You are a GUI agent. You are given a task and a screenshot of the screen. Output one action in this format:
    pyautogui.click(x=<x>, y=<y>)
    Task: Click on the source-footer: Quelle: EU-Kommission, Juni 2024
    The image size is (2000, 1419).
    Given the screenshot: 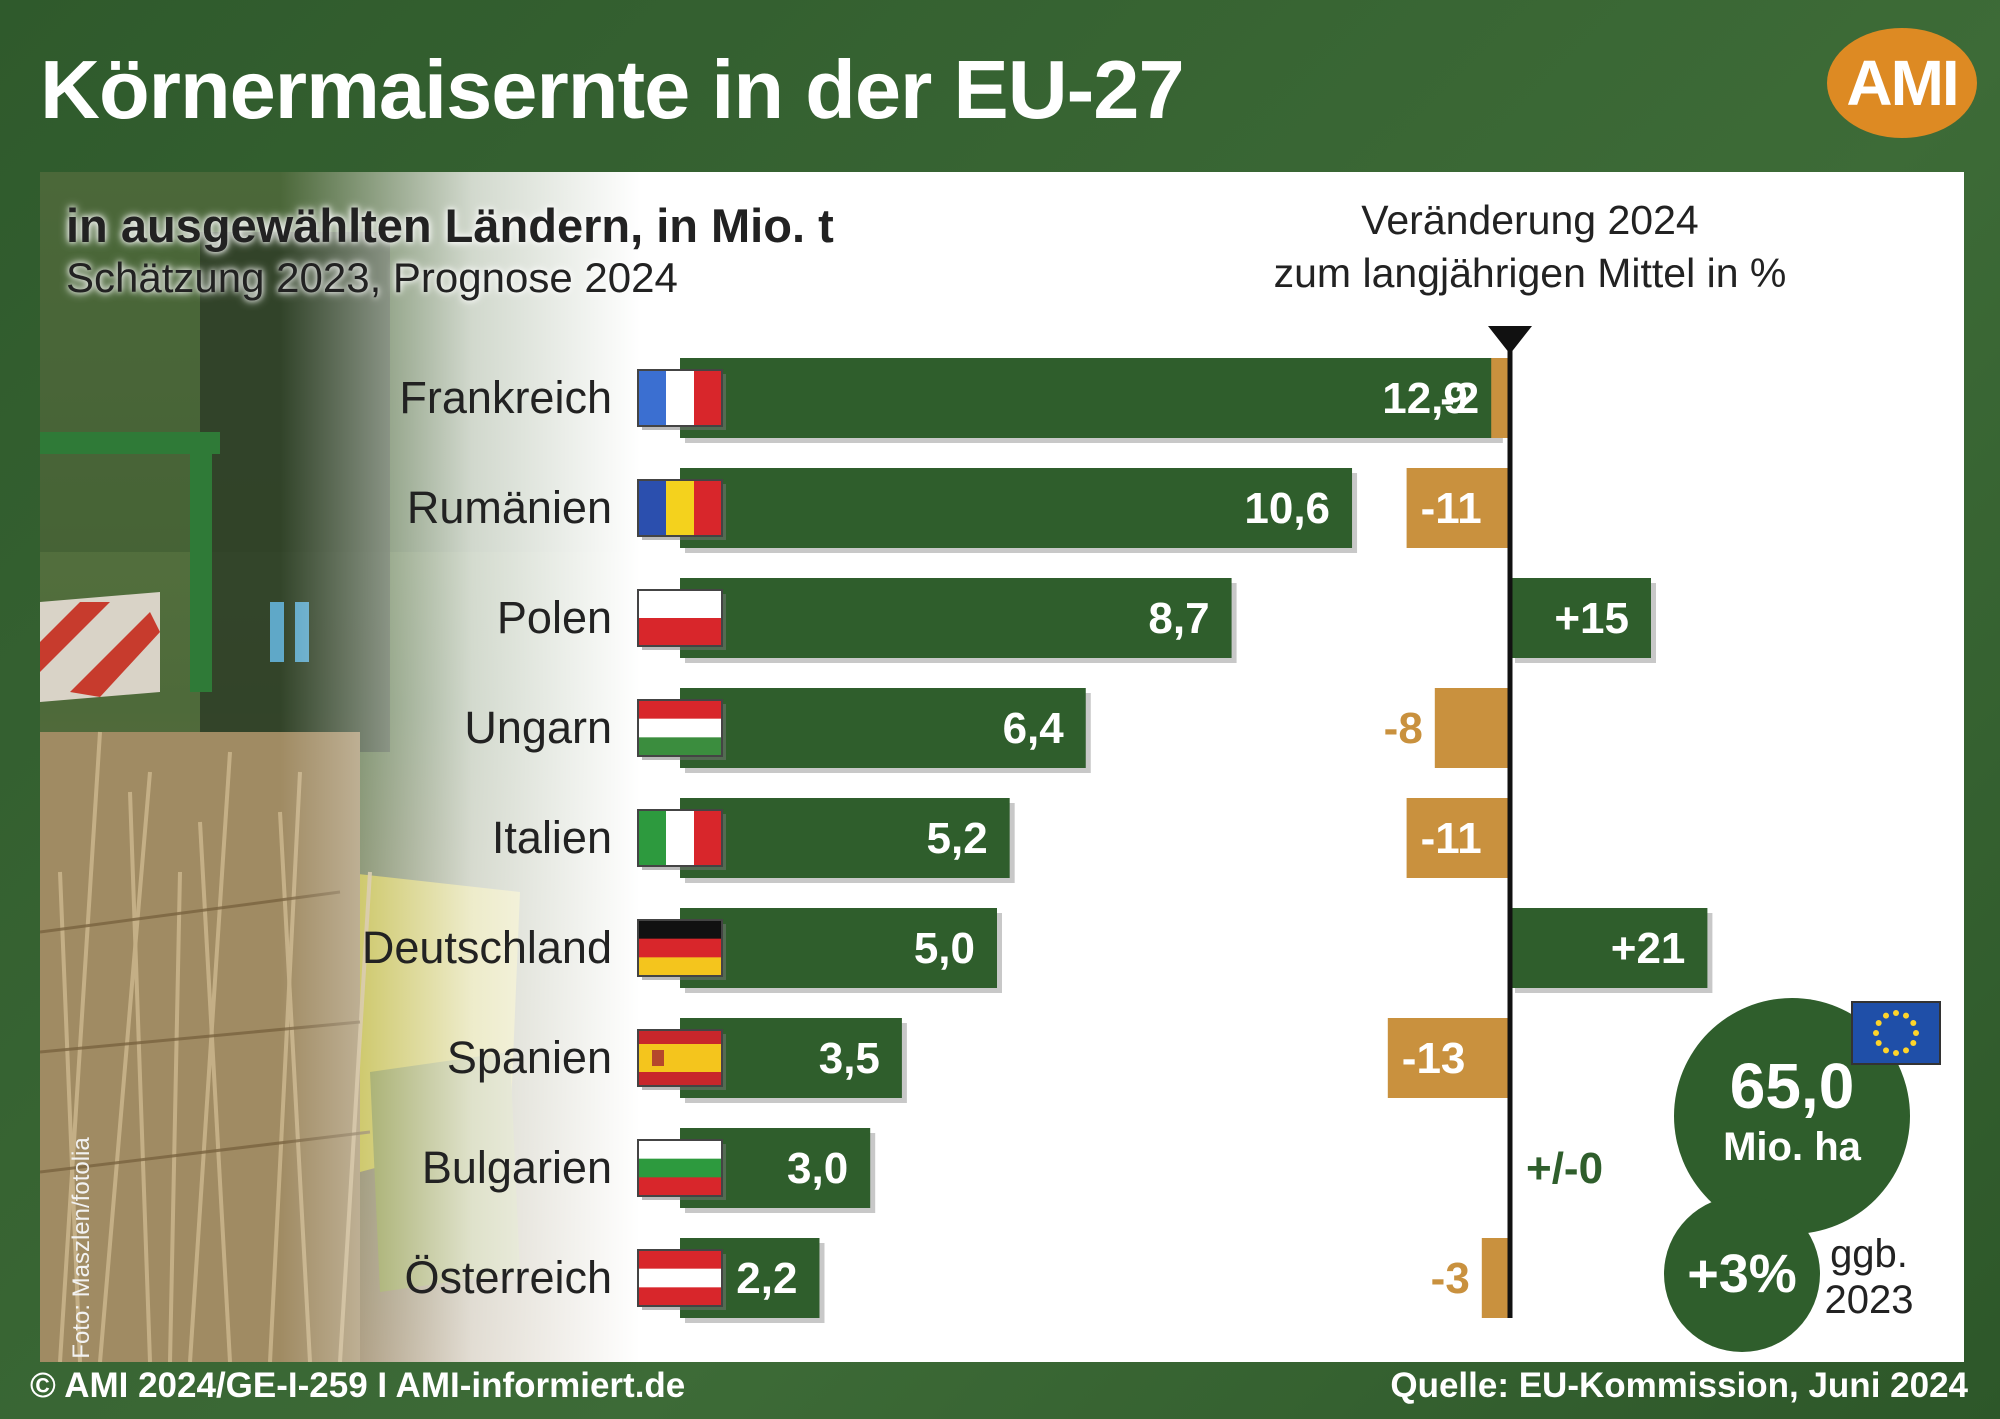 What is the action you would take?
    pyautogui.click(x=1679, y=1385)
    